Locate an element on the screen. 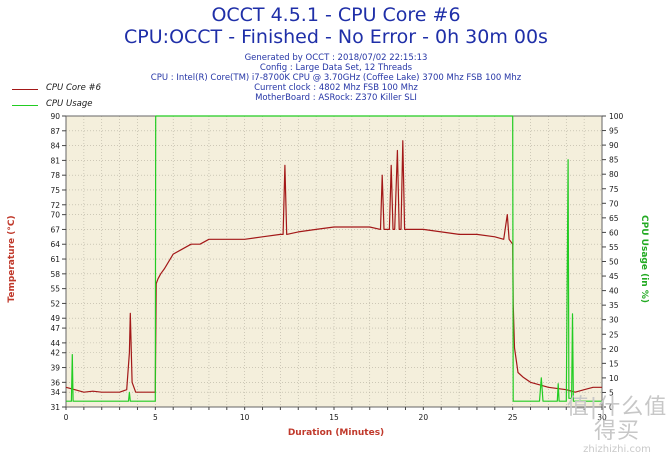  y-axis-left-title: Temperature (°C) is located at coordinates (12, 259).